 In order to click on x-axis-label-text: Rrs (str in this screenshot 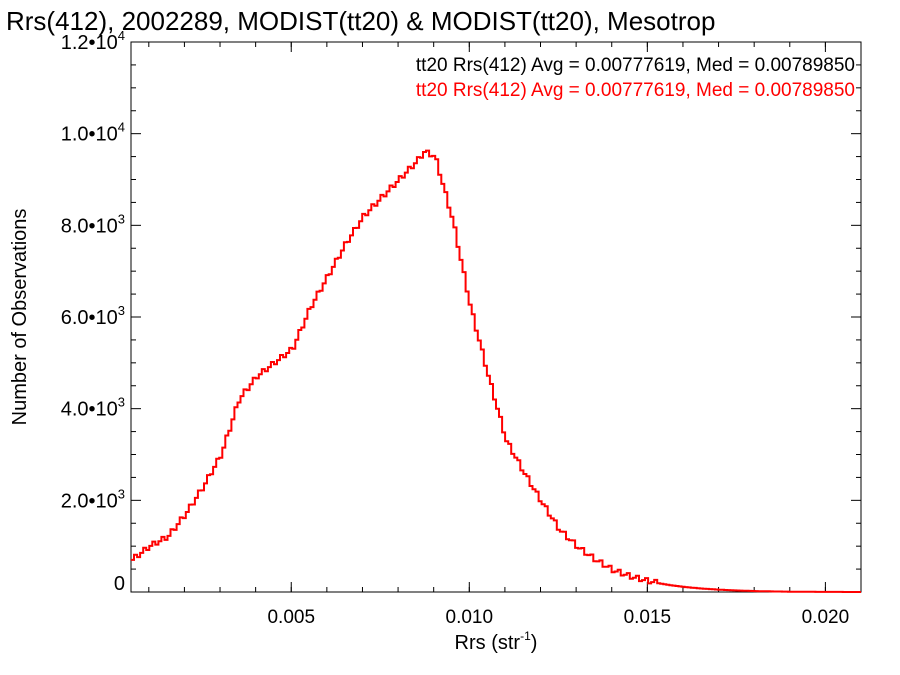, I will do `click(488, 643)`.